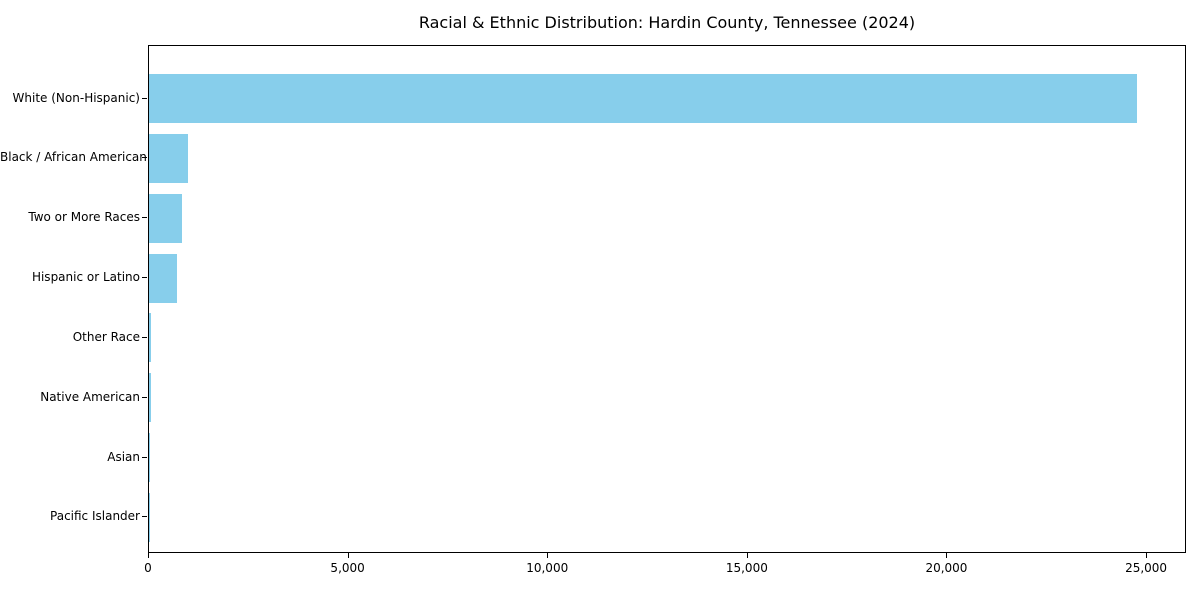 The width and height of the screenshot is (1200, 600). Describe the element at coordinates (106, 336) in the screenshot. I see `y-axis-label: Other Race` at that location.